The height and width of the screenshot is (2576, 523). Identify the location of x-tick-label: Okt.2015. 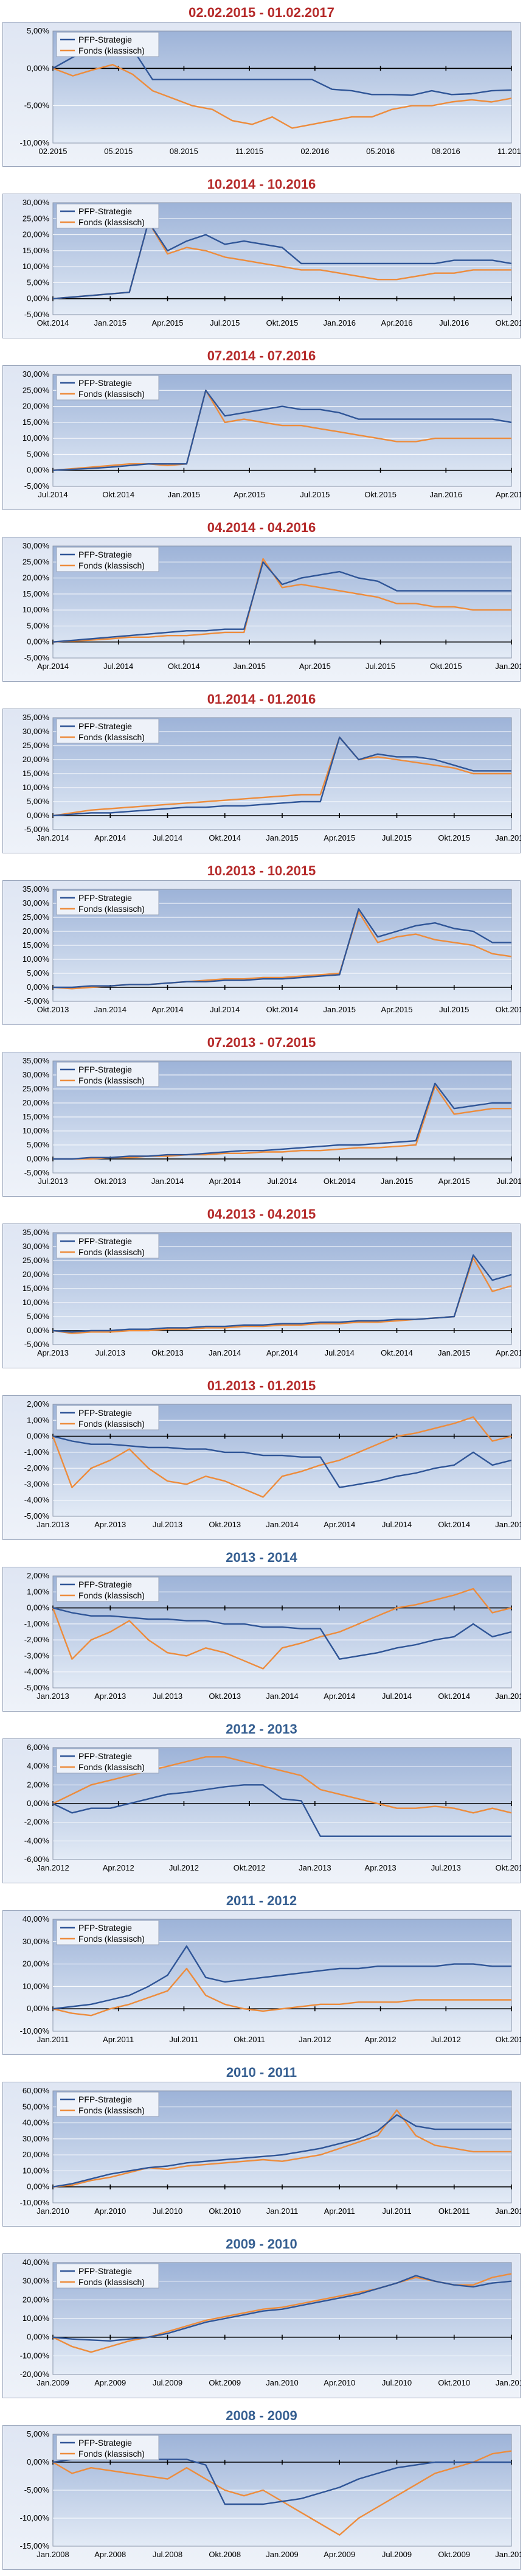
(282, 322).